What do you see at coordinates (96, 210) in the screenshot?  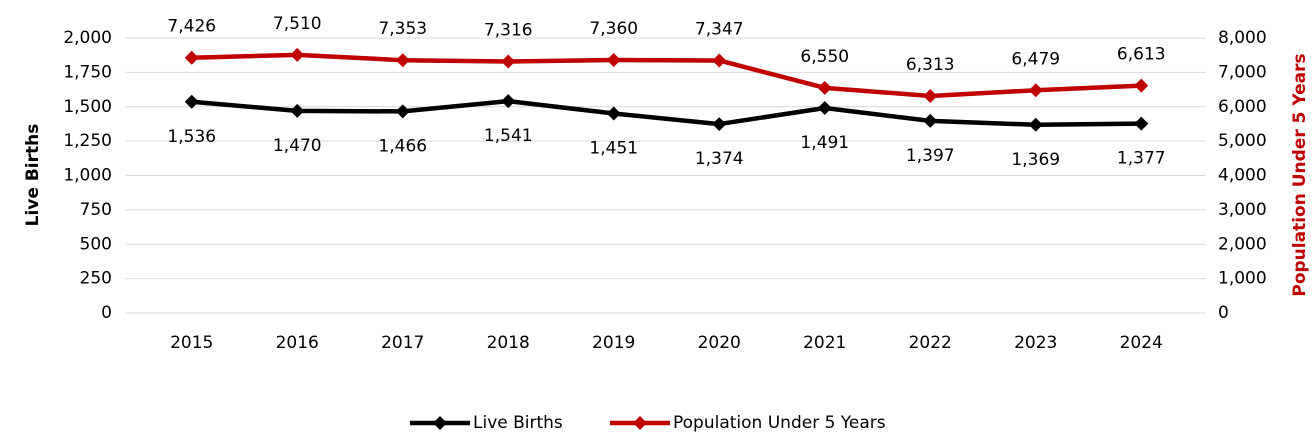 I see `y-tick-label: 750` at bounding box center [96, 210].